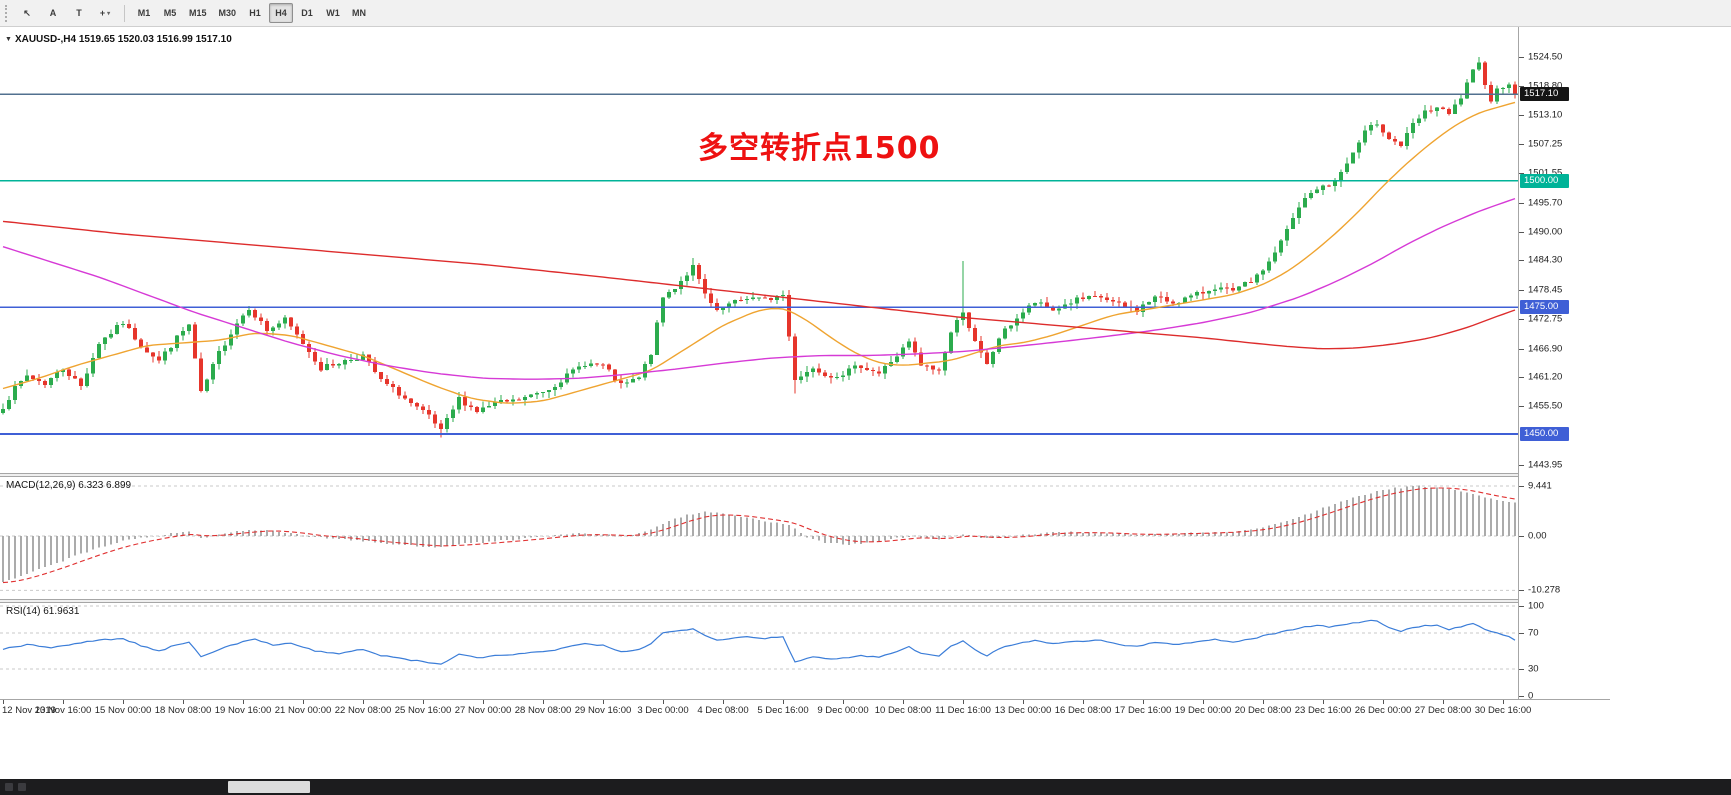 Image resolution: width=1731 pixels, height=795 pixels. I want to click on time-label: 22 Nov 08:00, so click(363, 710).